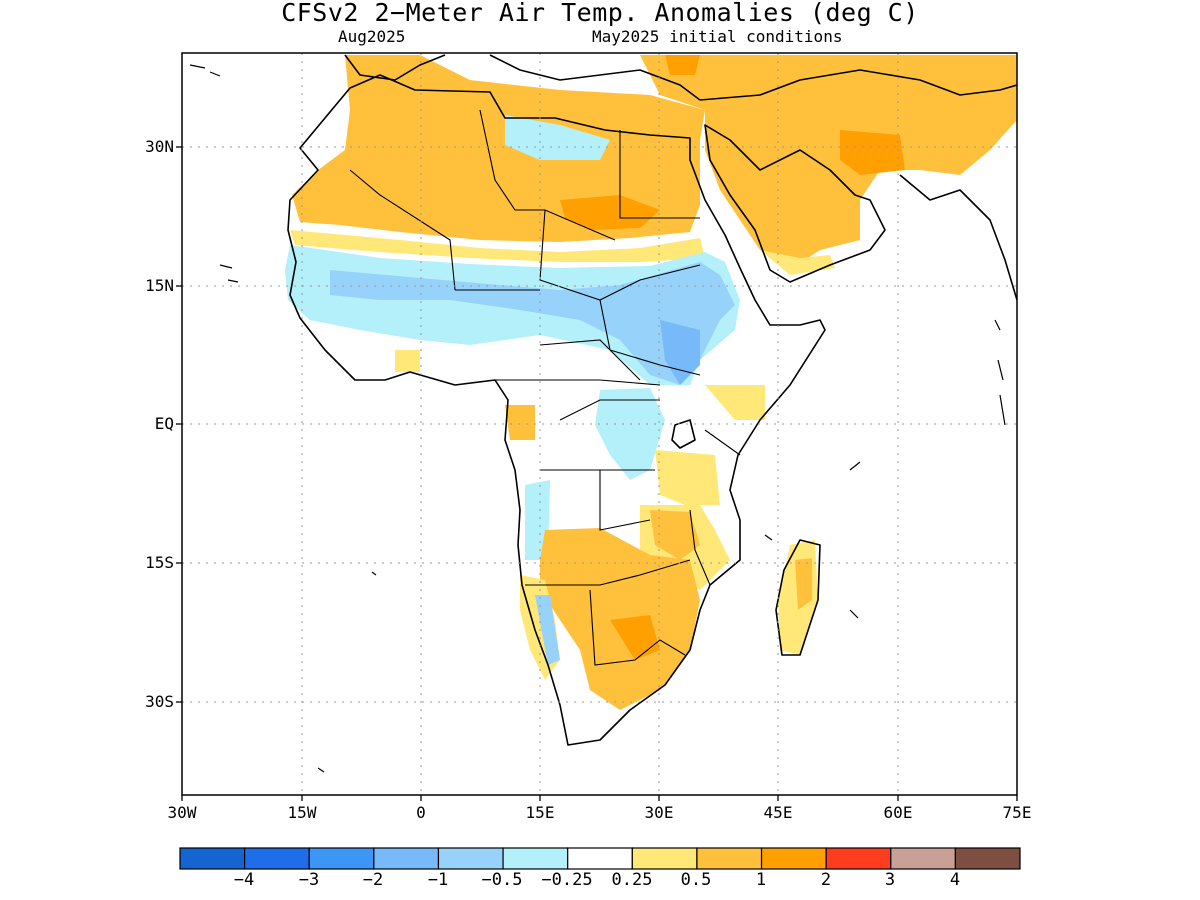  I want to click on colorbar-label: 2, so click(826, 880).